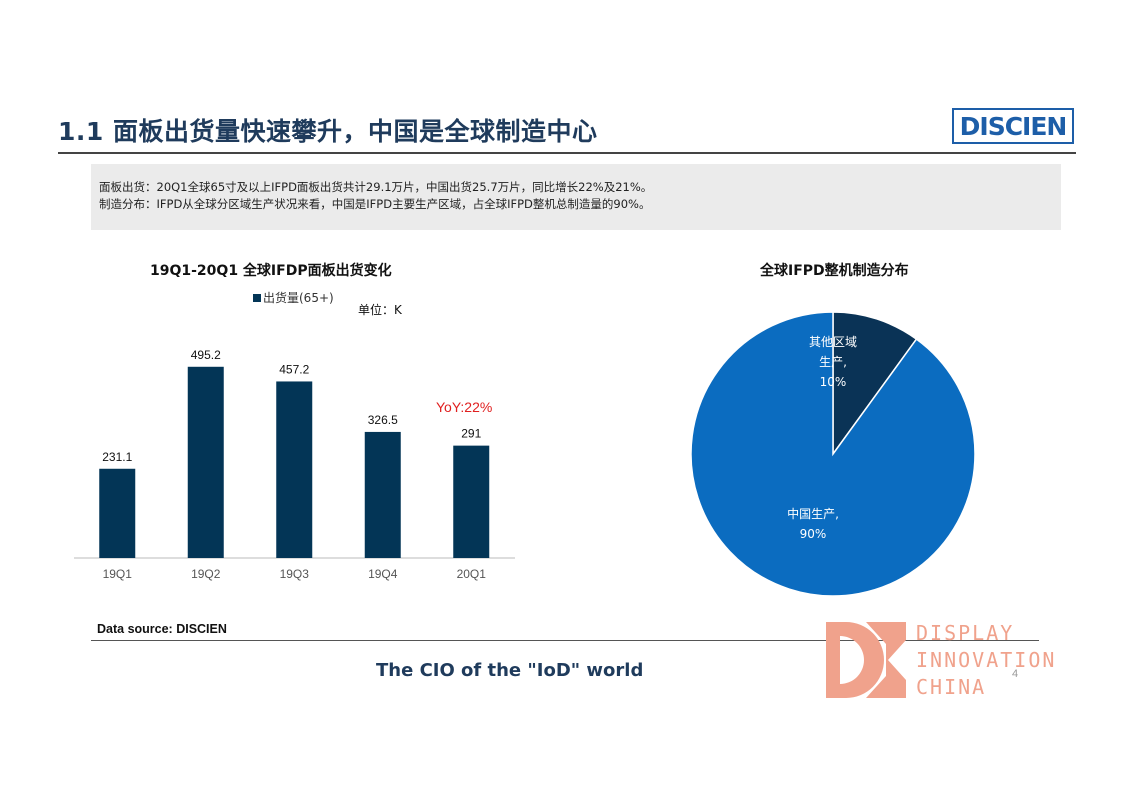 The height and width of the screenshot is (793, 1122). What do you see at coordinates (833, 362) in the screenshot?
I see `pie-label-0: 其他区域生产, 10%` at bounding box center [833, 362].